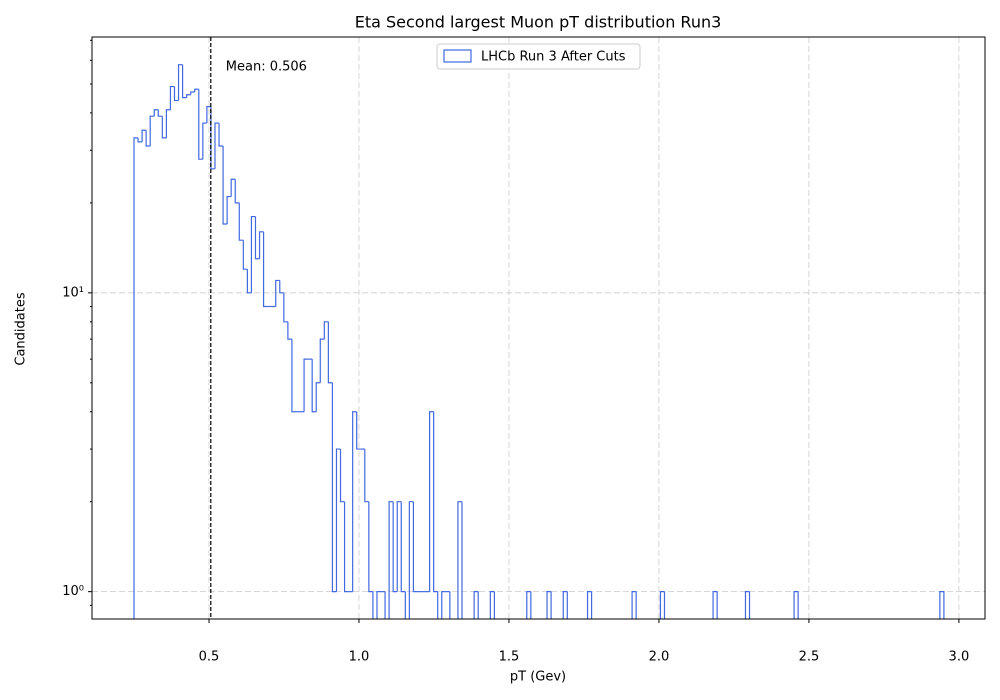 The height and width of the screenshot is (700, 1000). What do you see at coordinates (457, 56) in the screenshot?
I see `legend-swatch` at bounding box center [457, 56].